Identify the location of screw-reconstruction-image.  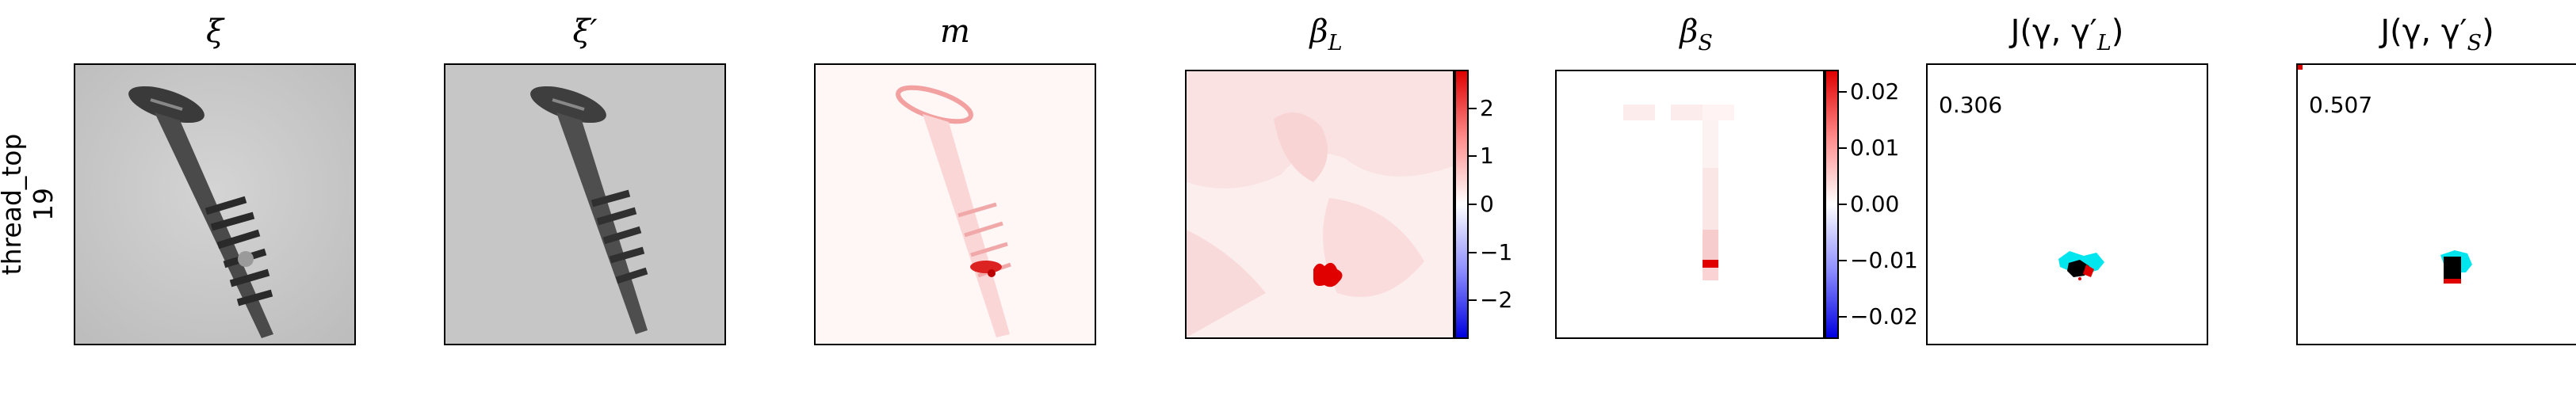
(584, 204).